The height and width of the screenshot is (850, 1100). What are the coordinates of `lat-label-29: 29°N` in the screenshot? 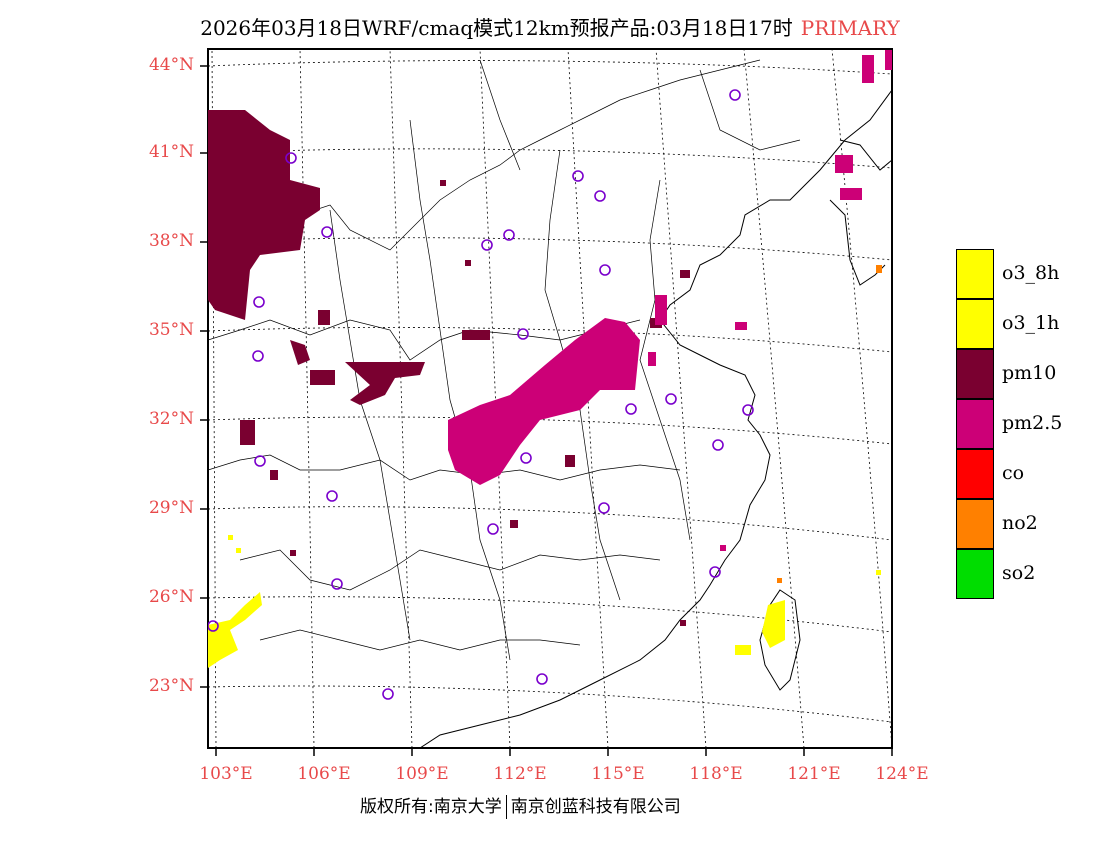 It's located at (171, 508).